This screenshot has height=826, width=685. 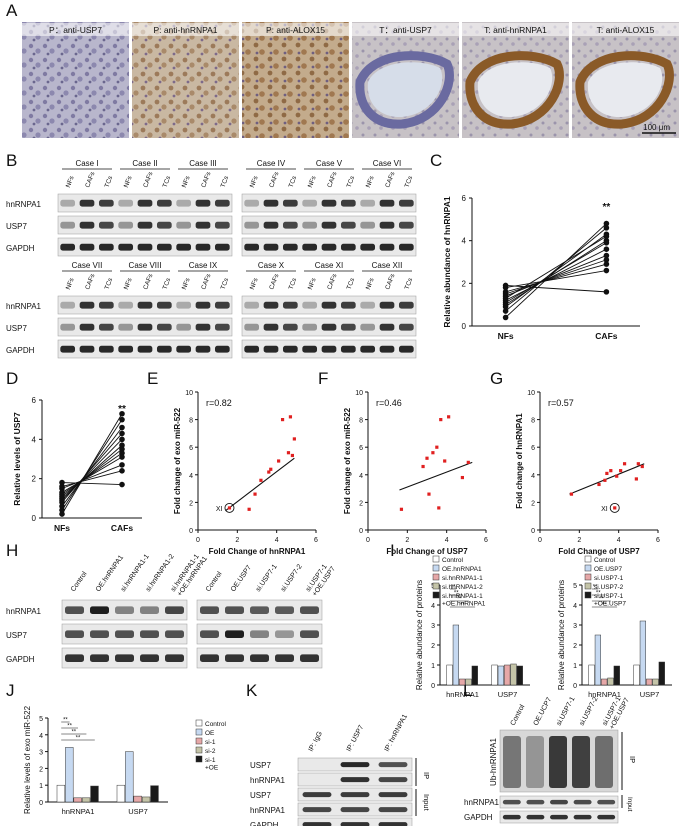 What do you see at coordinates (462, 596) in the screenshot?
I see `text-line: si.hnRNPA1-1` at bounding box center [462, 596].